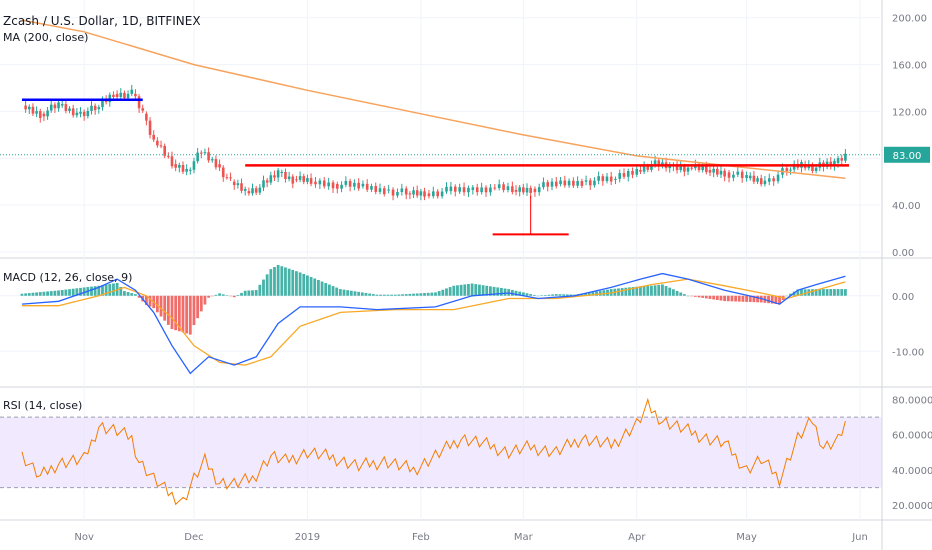  What do you see at coordinates (68, 277) in the screenshot?
I see `macd-indicator-label: MACD (12, 26, close, 9)` at bounding box center [68, 277].